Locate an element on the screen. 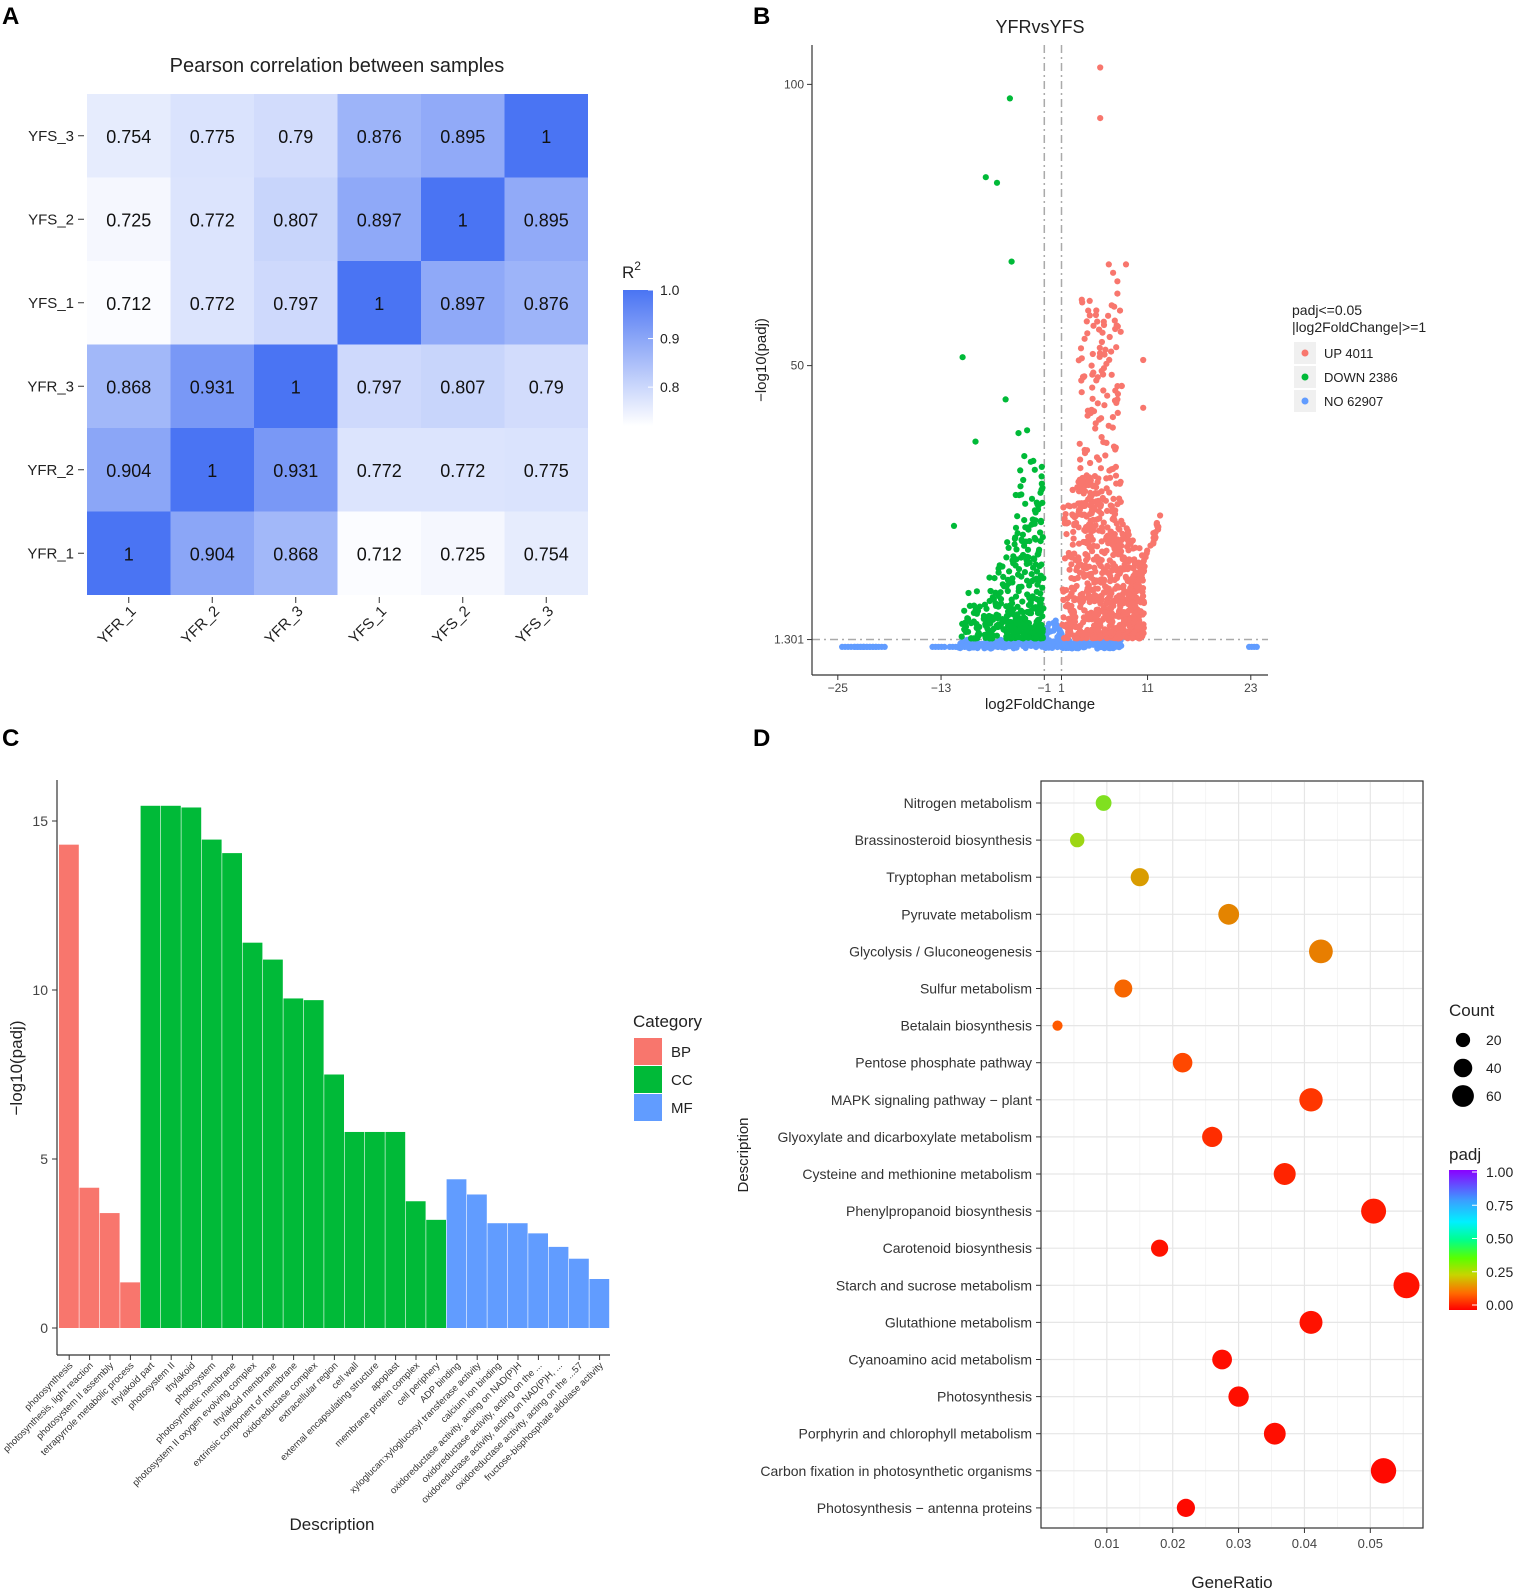 The image size is (1535, 1590). volcano-legend-label: UP 4011 is located at coordinates (1348, 353).